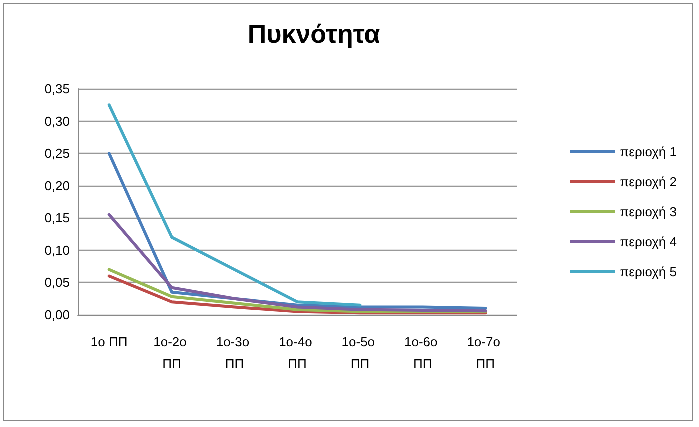 The width and height of the screenshot is (699, 427). I want to click on x-tick-label: 1ο-7ο ΠΠ, so click(485, 353).